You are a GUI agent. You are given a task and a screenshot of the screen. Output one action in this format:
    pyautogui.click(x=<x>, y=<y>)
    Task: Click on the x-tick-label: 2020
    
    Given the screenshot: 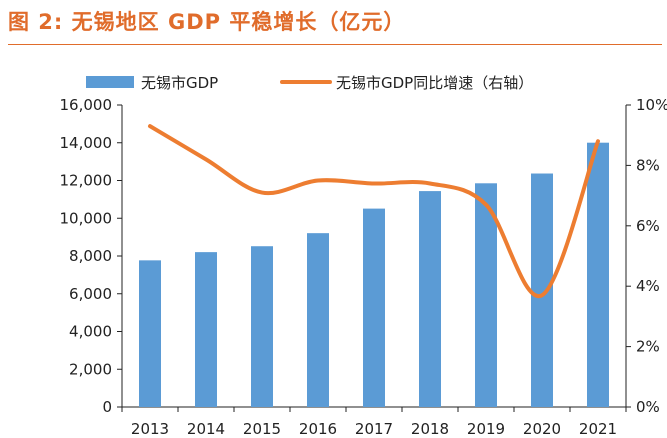 What is the action you would take?
    pyautogui.click(x=542, y=429)
    